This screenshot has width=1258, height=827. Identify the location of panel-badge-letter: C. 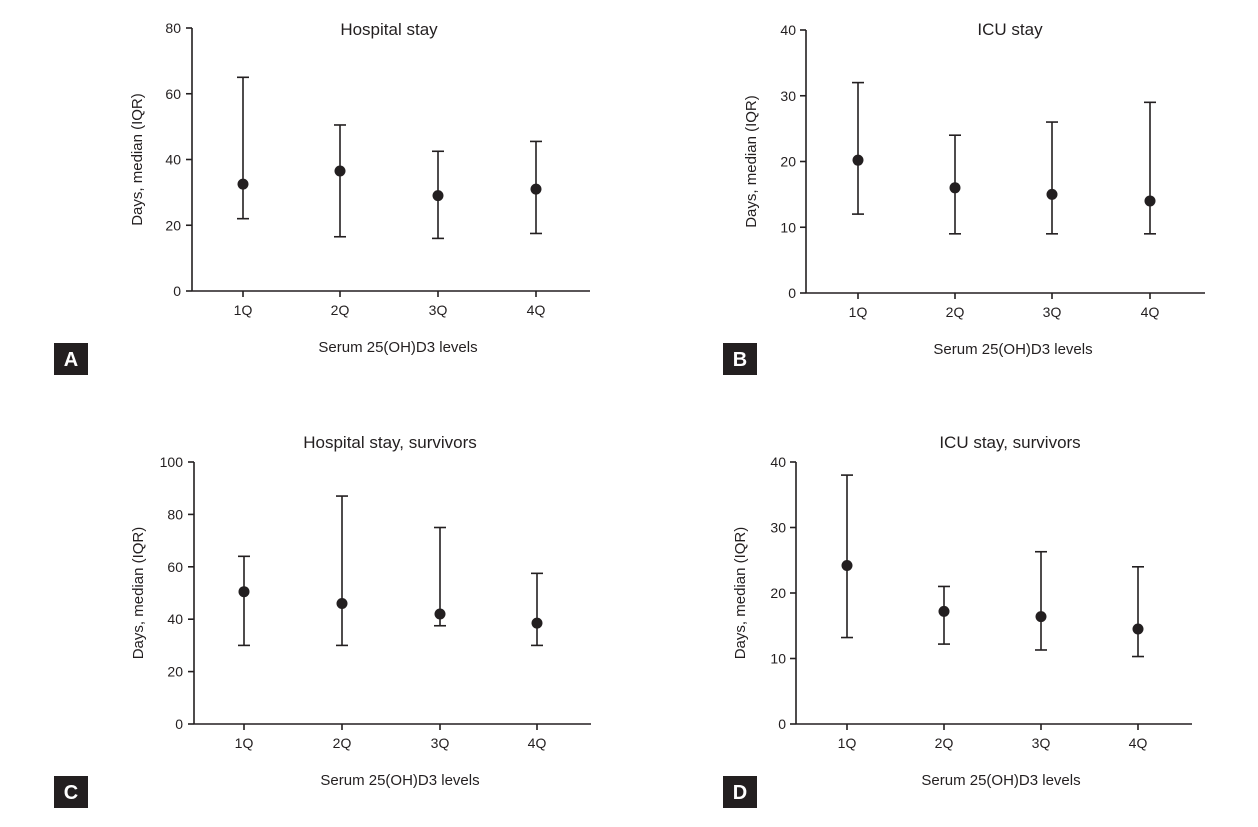
(71, 793).